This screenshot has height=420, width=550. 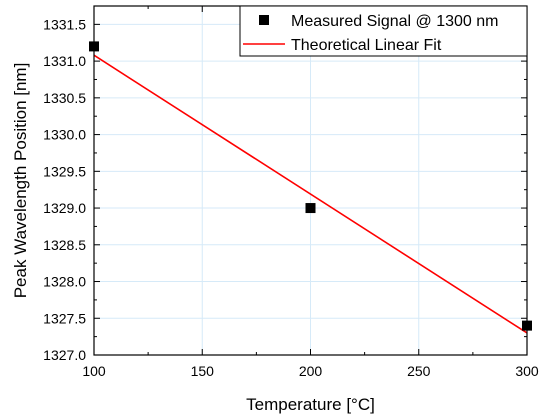 I want to click on y-tick-label: 1327.0, so click(x=64, y=355).